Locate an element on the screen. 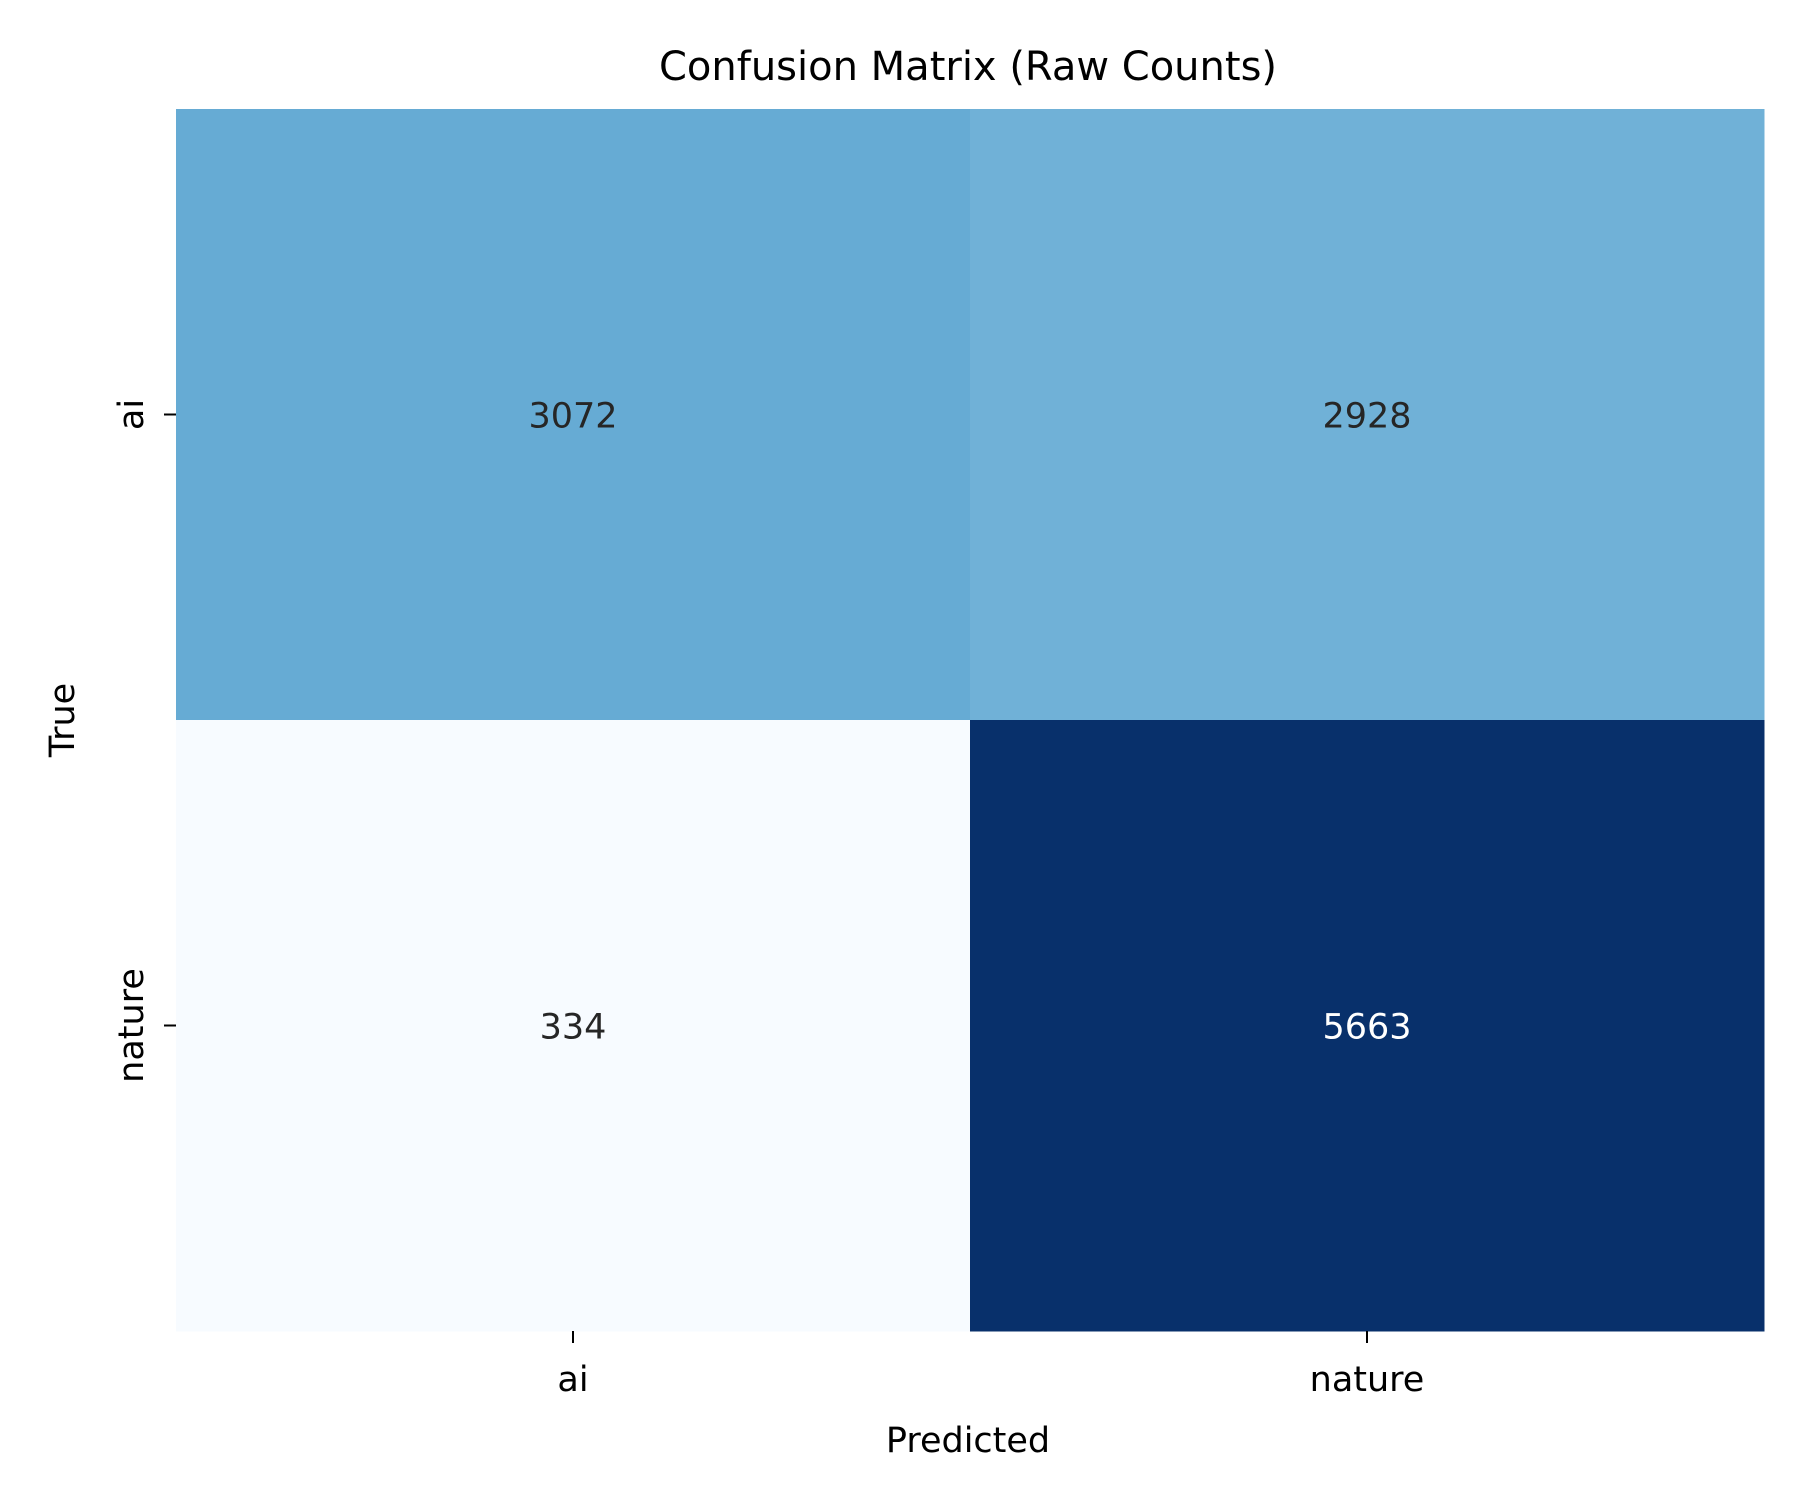 Image resolution: width=1800 pixels, height=1504 pixels. x-axis: ai nature is located at coordinates (990, 1365).